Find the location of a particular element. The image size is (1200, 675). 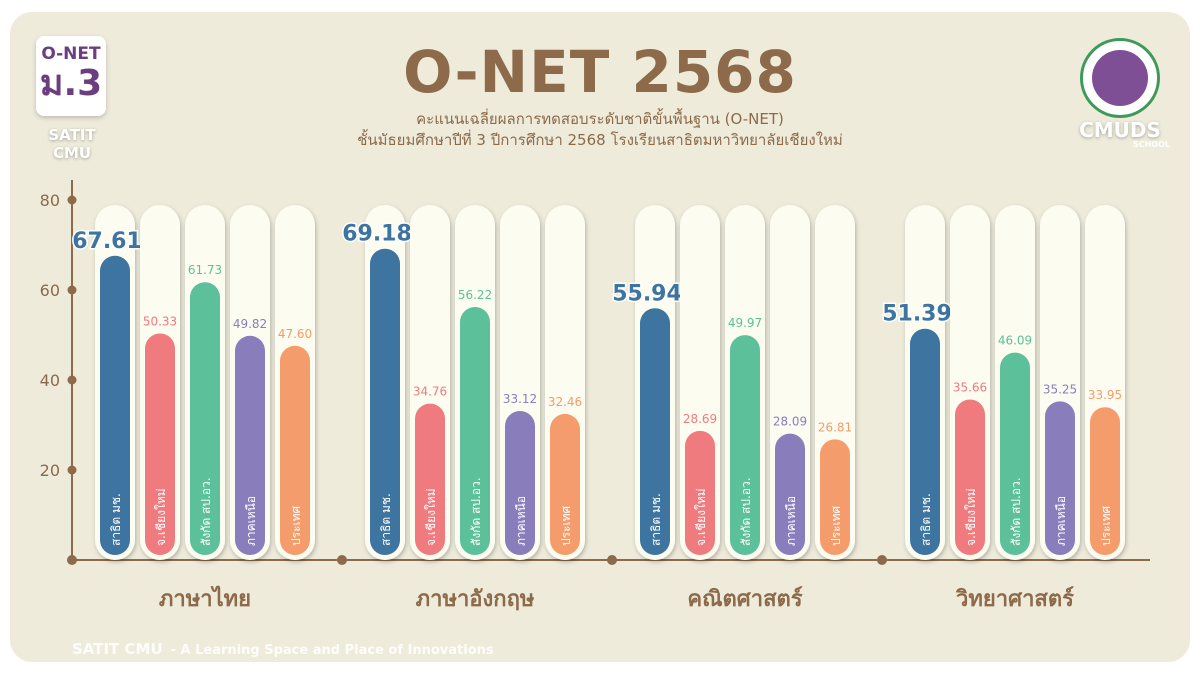

value-label: 34.76 is located at coordinates (430, 392).